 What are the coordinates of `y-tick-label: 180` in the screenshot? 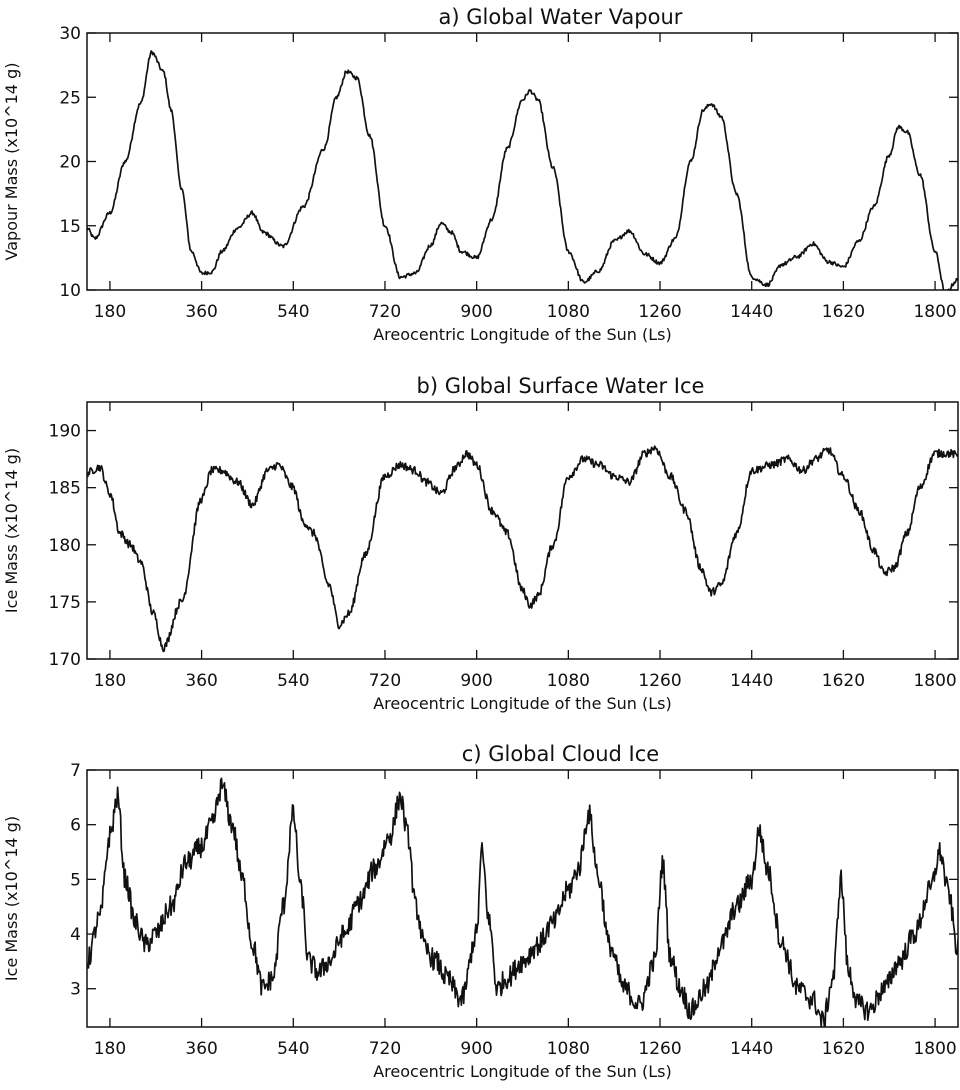 It's located at (65, 546).